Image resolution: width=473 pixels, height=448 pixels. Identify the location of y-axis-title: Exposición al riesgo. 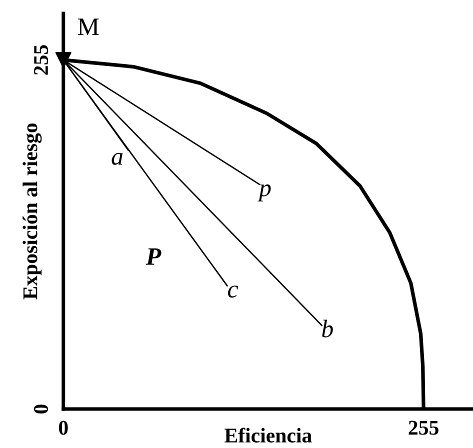
(32, 211).